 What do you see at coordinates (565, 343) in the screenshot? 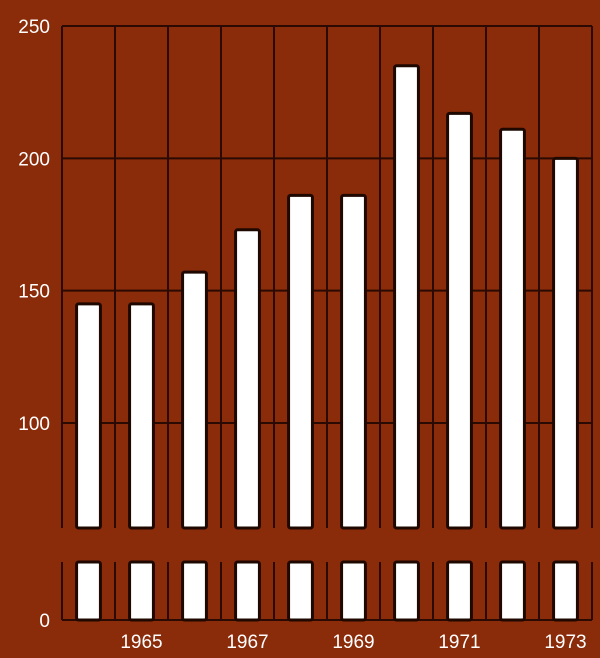
I see `bar-1973` at bounding box center [565, 343].